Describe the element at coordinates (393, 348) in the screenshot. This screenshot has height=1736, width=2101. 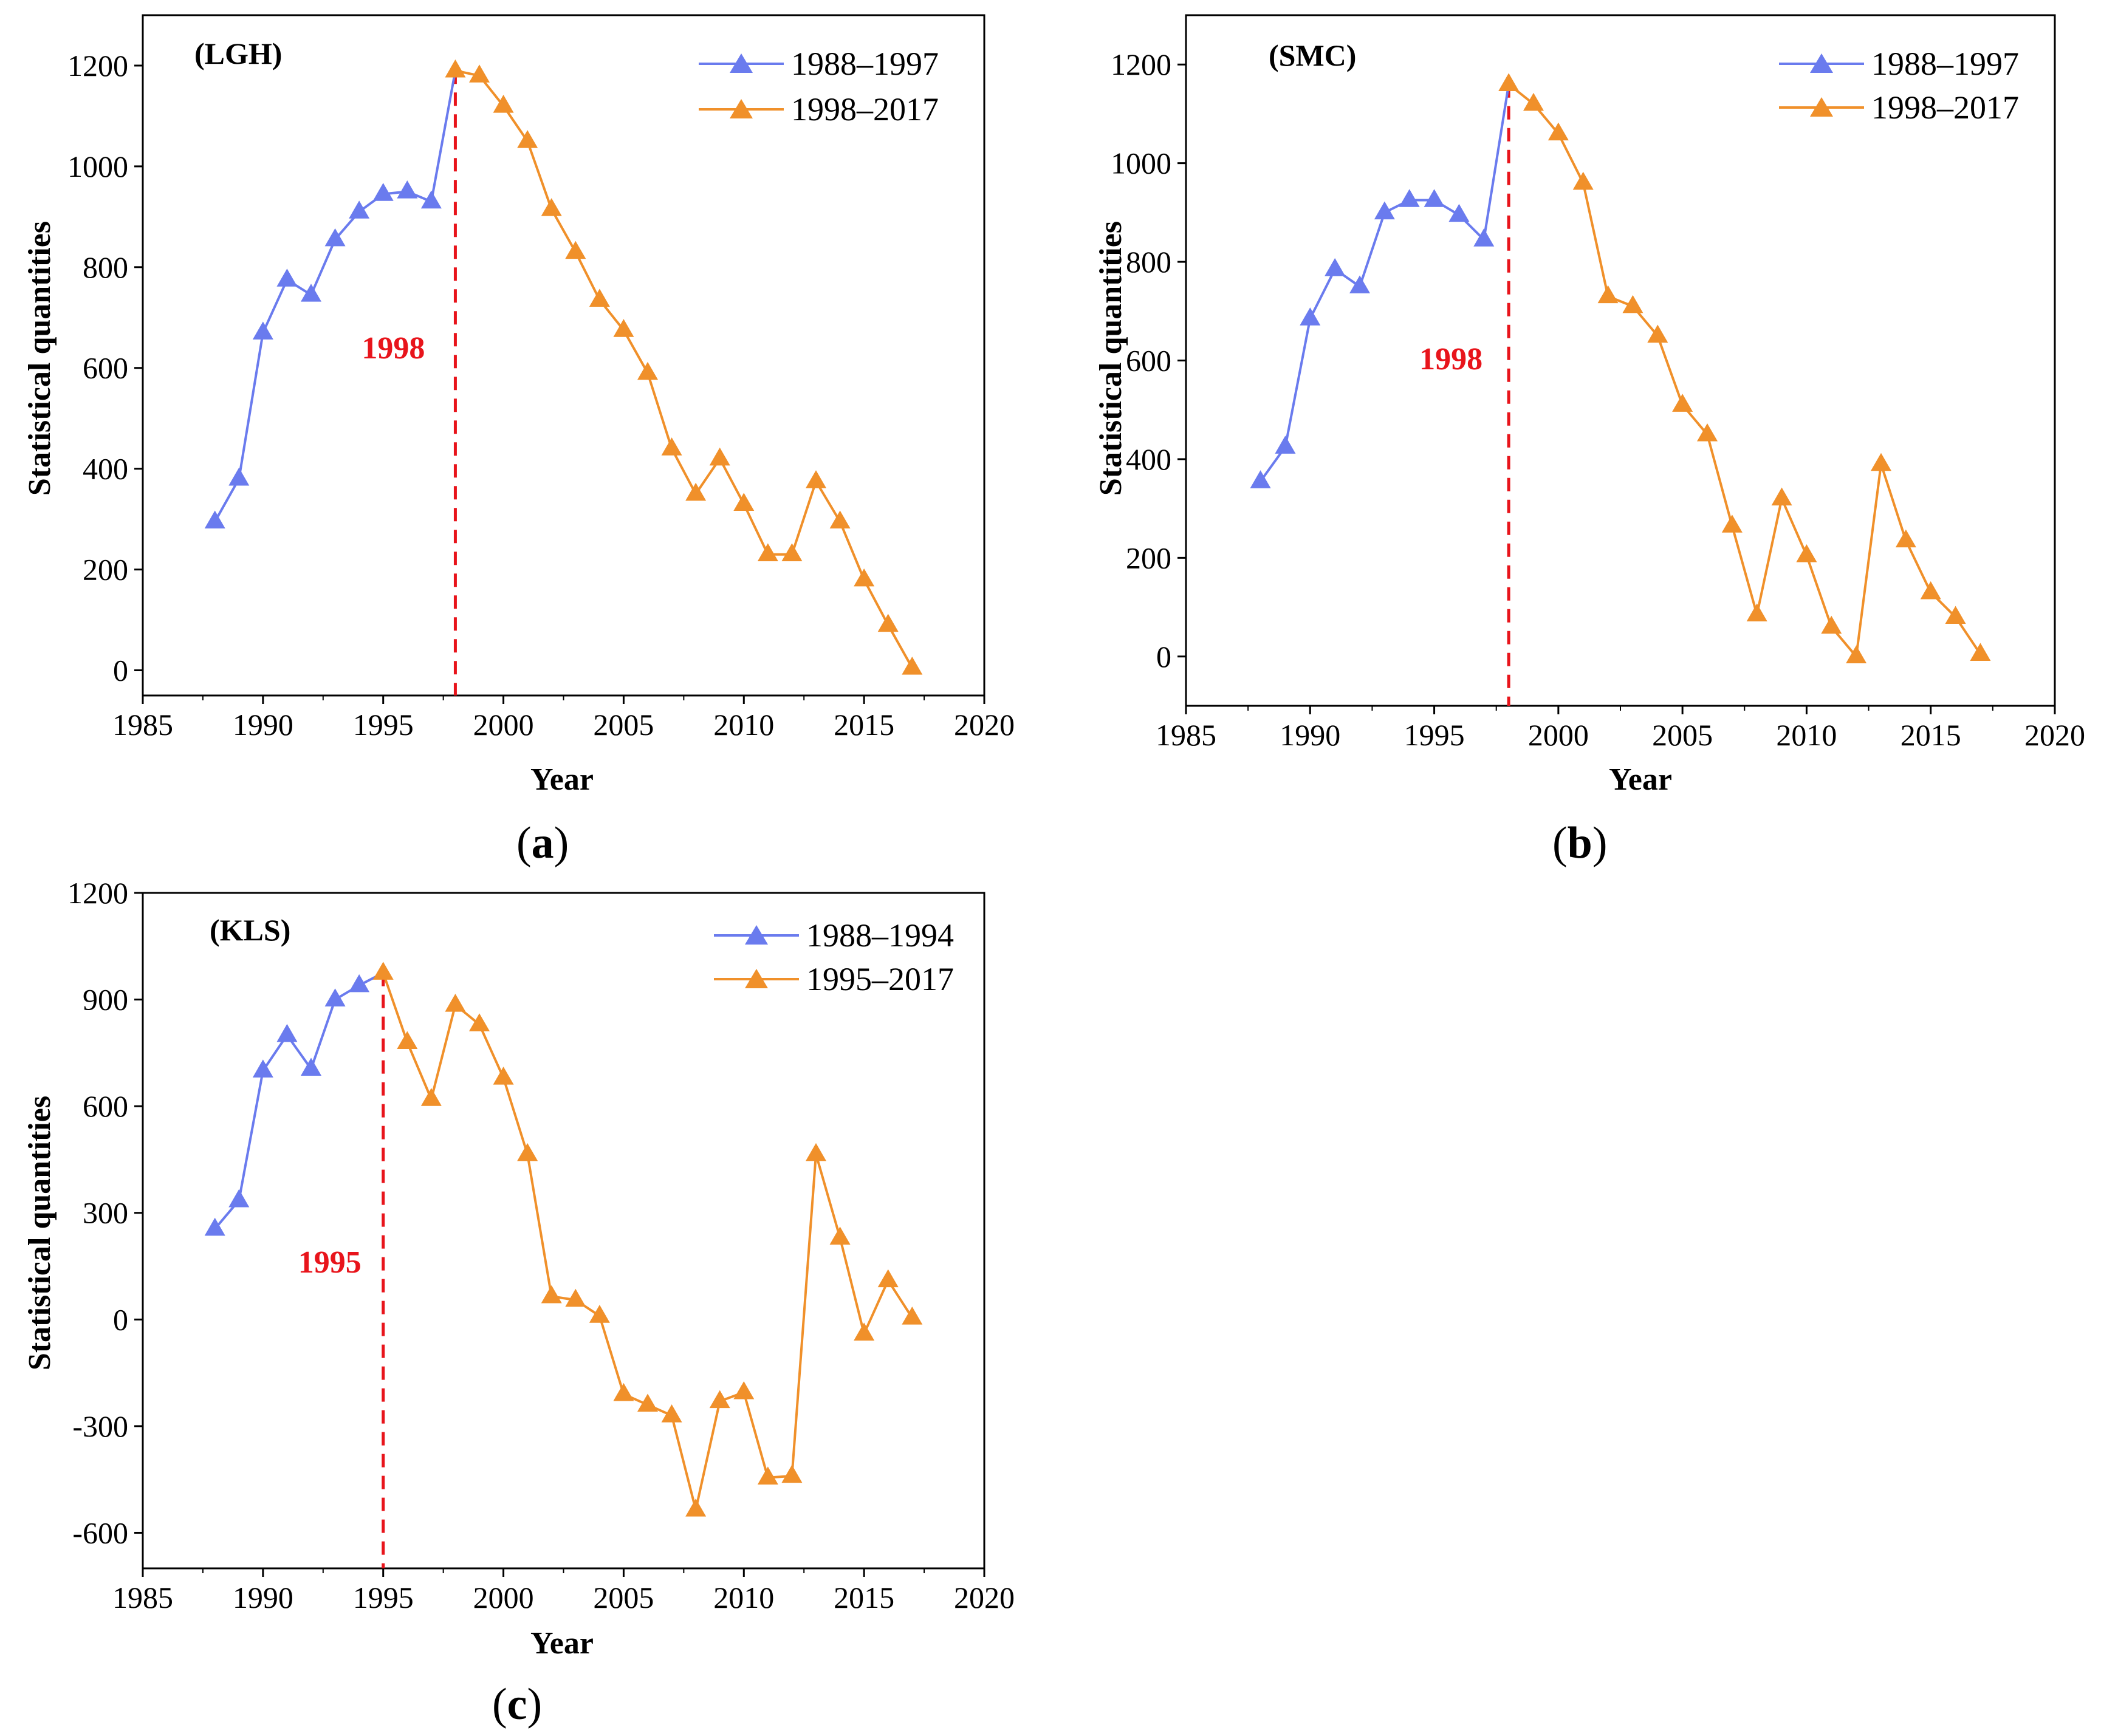
I see `change-point-label: 1998` at that location.